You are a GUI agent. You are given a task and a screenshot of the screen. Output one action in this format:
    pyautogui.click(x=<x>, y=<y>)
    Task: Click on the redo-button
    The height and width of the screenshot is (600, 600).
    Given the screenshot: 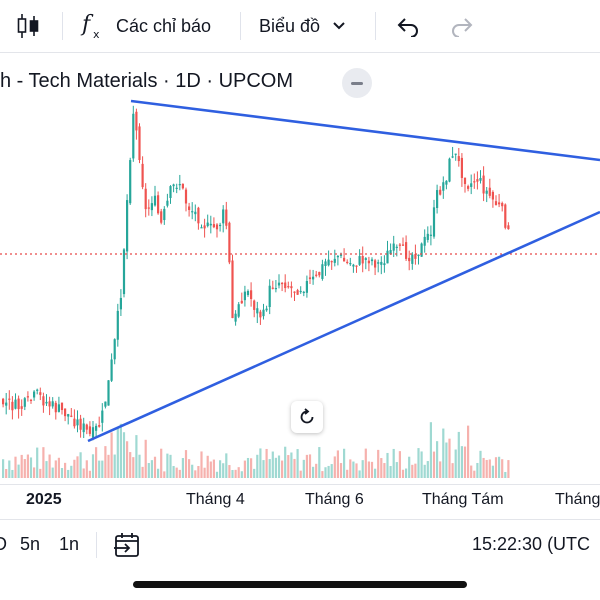 What is the action you would take?
    pyautogui.click(x=462, y=26)
    